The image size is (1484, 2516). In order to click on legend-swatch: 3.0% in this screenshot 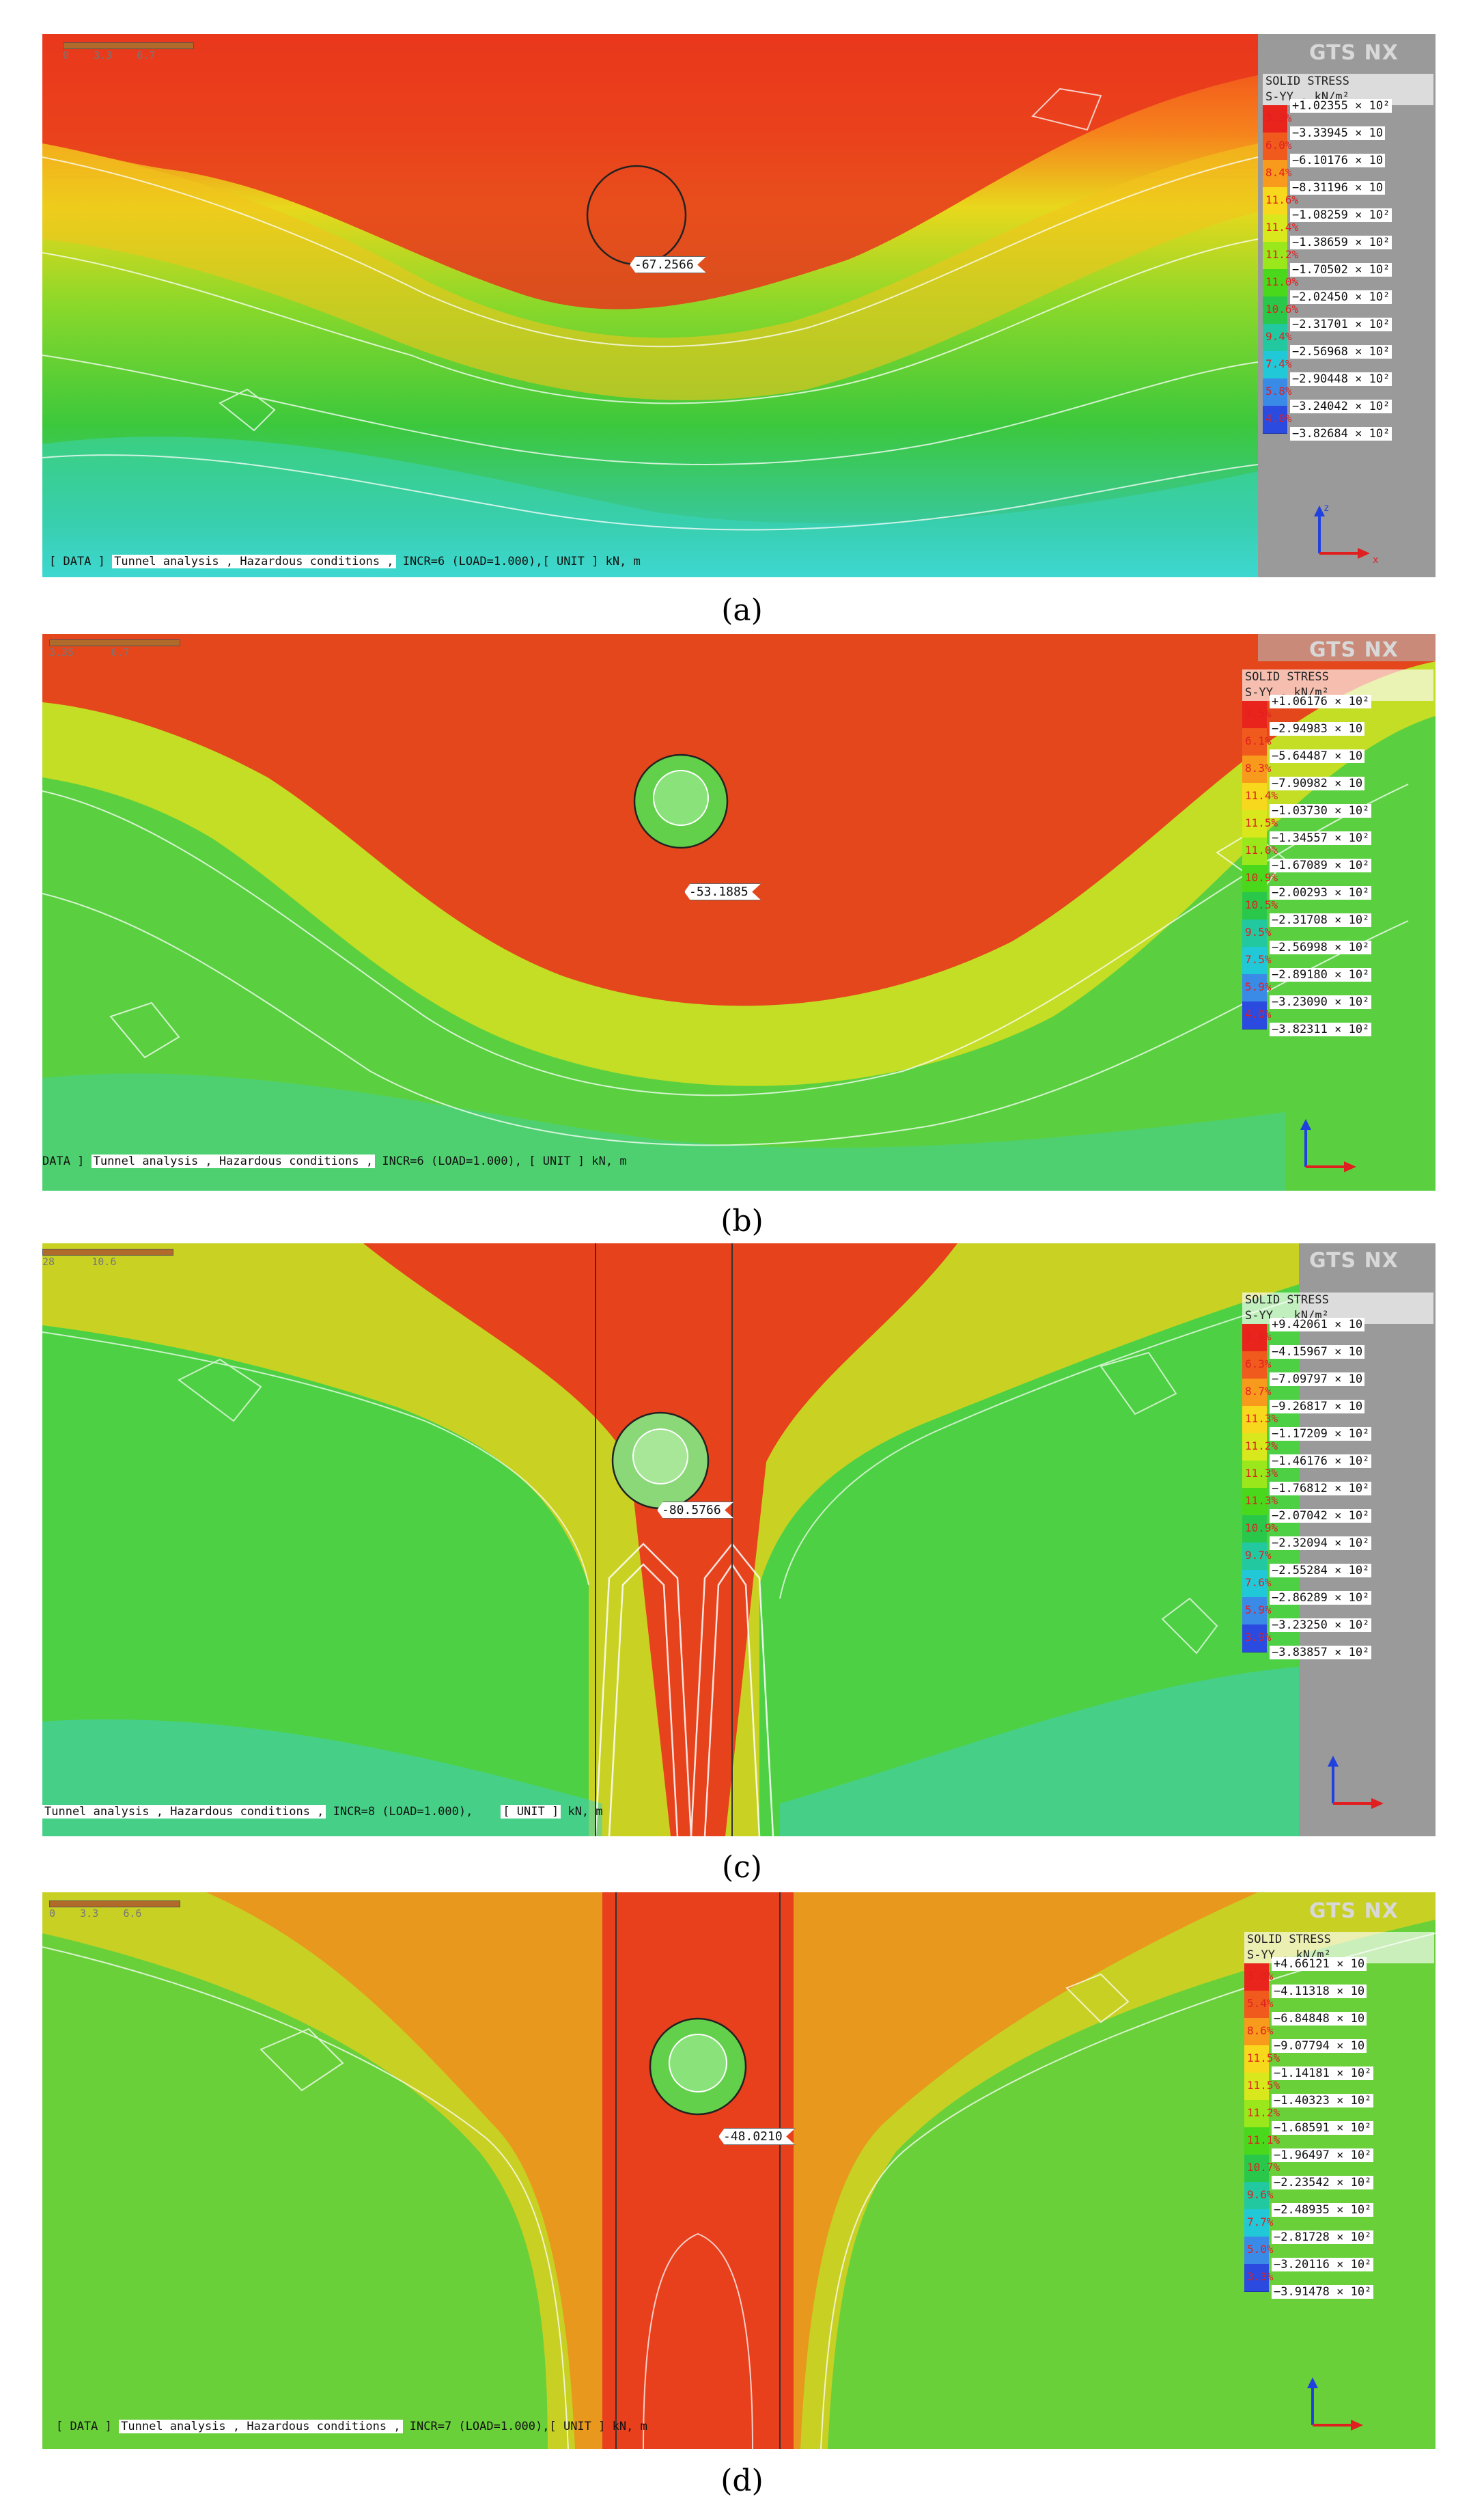, I will do `click(1259, 1977)`.